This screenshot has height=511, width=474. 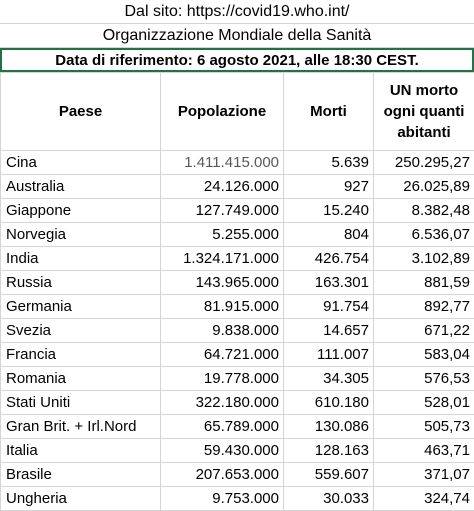 I want to click on country-cell: Ungheria, so click(x=81, y=499).